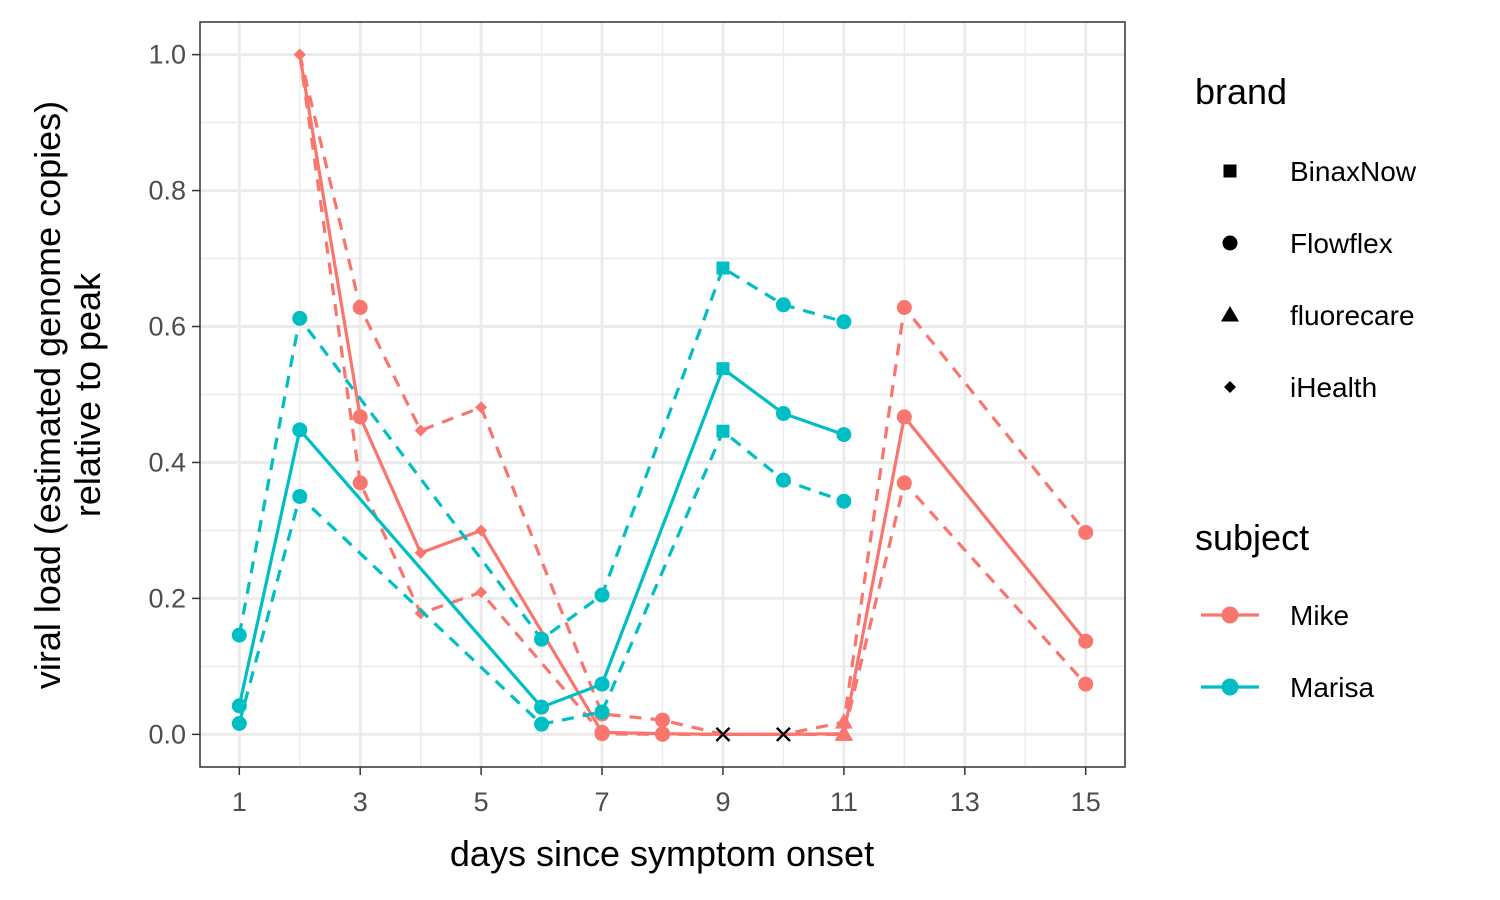 The image size is (1500, 900). I want to click on y-tick-label: 0.6, so click(167, 327).